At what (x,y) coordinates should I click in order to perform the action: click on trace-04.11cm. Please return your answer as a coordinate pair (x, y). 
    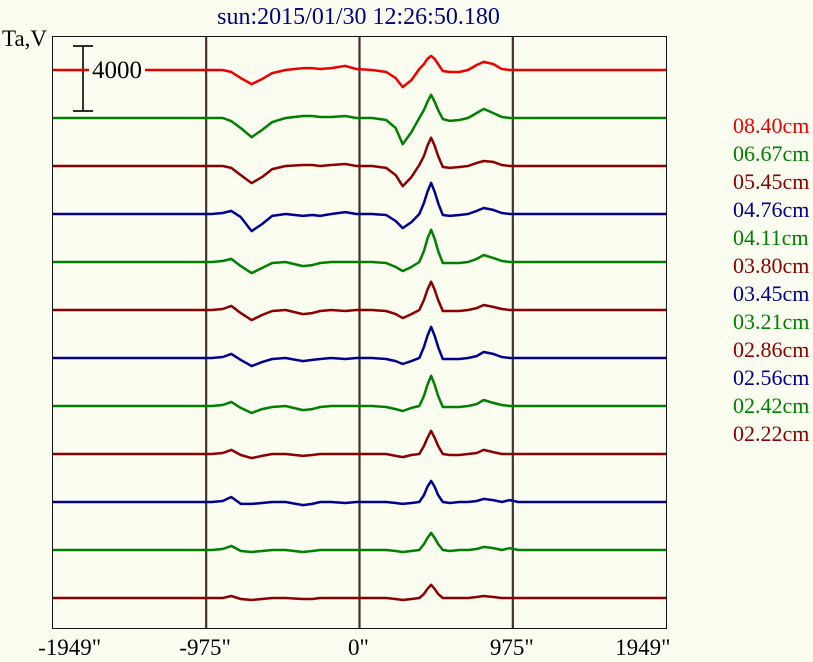
    Looking at the image, I should click on (359, 251).